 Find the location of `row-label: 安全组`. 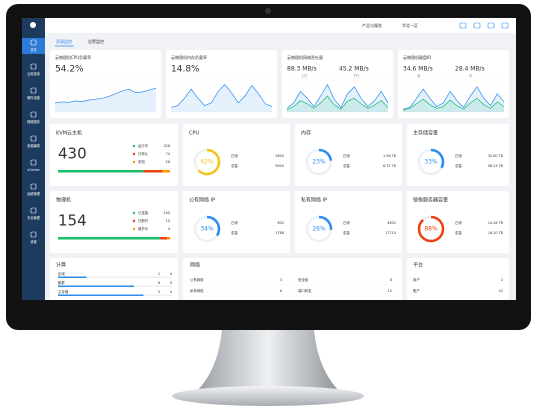

row-label: 安全组 is located at coordinates (303, 279).